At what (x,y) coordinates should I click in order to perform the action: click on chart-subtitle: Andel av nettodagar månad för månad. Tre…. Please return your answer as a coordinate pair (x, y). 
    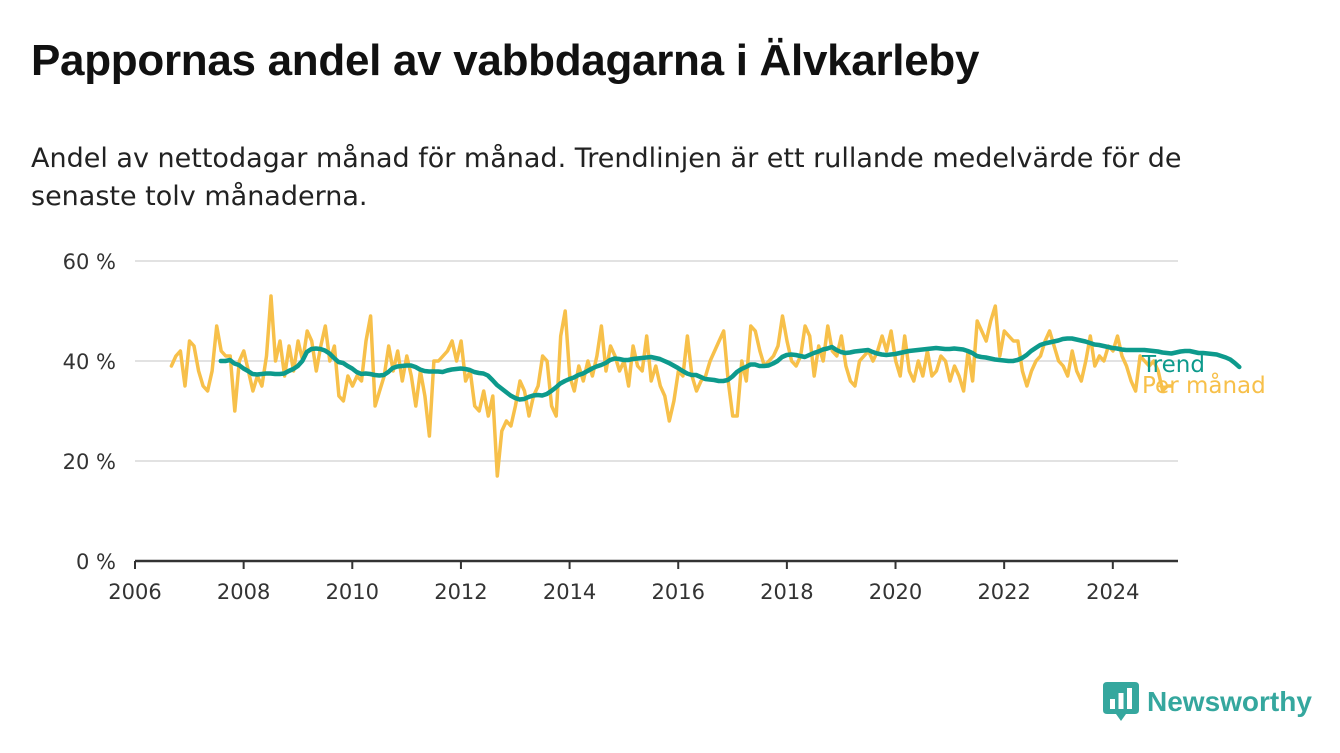
    Looking at the image, I should click on (606, 177).